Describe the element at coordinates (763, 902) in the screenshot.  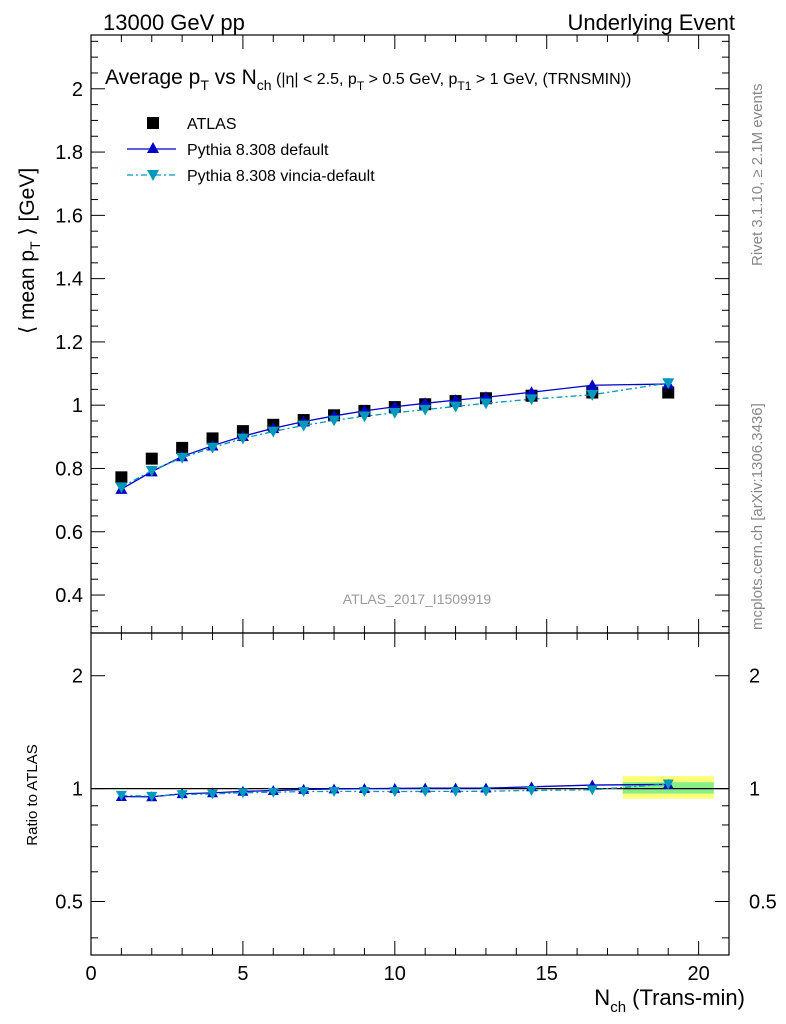
I see `ratio-y-tick-label-right: 0.5` at that location.